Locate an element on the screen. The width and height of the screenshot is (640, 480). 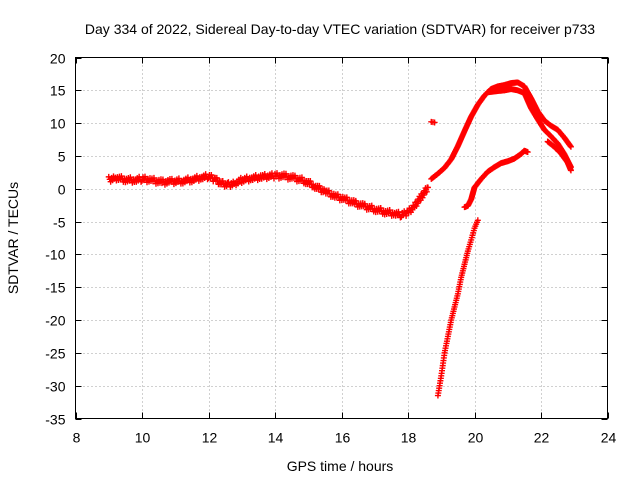
x-tick-label: 12 is located at coordinates (210, 438).